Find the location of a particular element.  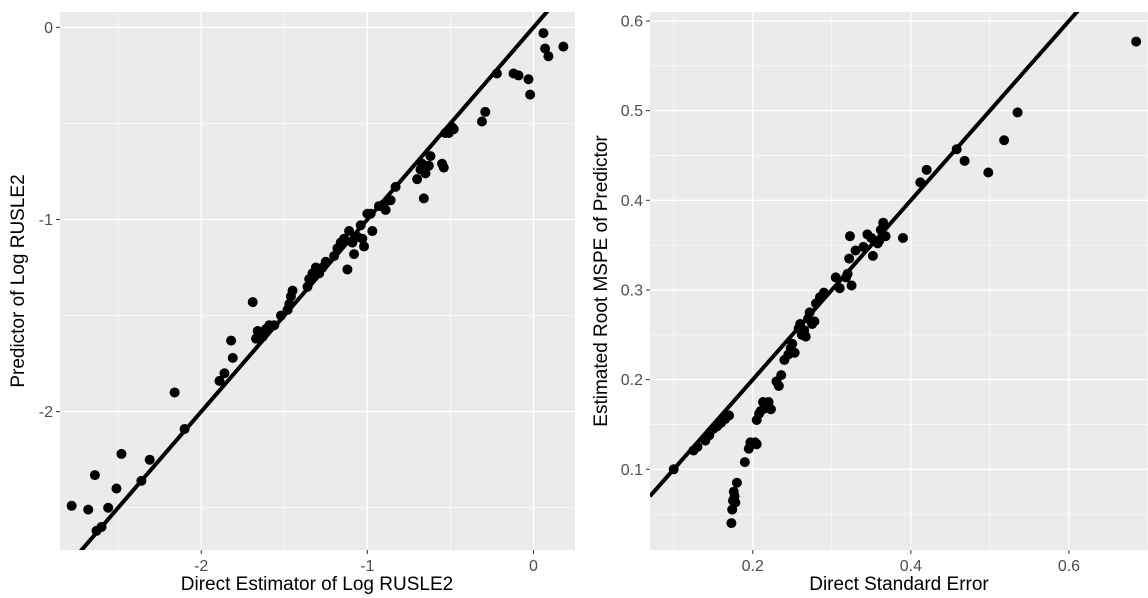

right-y-tick-label: 0.3 is located at coordinates (632, 290).